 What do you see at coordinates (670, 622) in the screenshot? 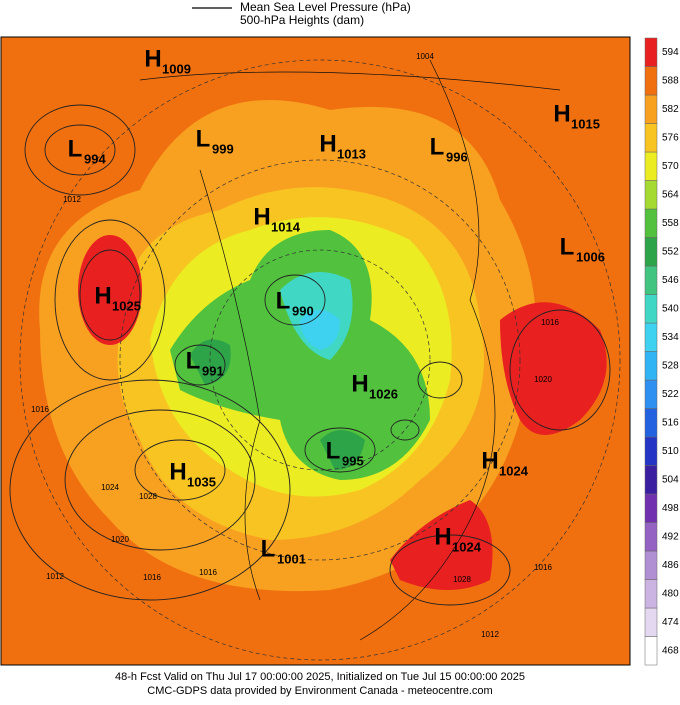
I see `colorbar-label: 474` at bounding box center [670, 622].